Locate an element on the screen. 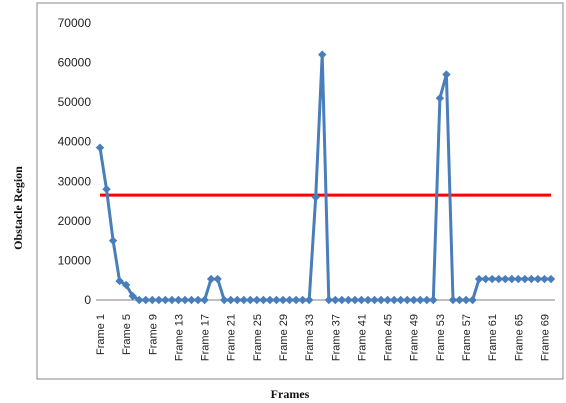  y-tick-label: 10000 is located at coordinates (75, 260).